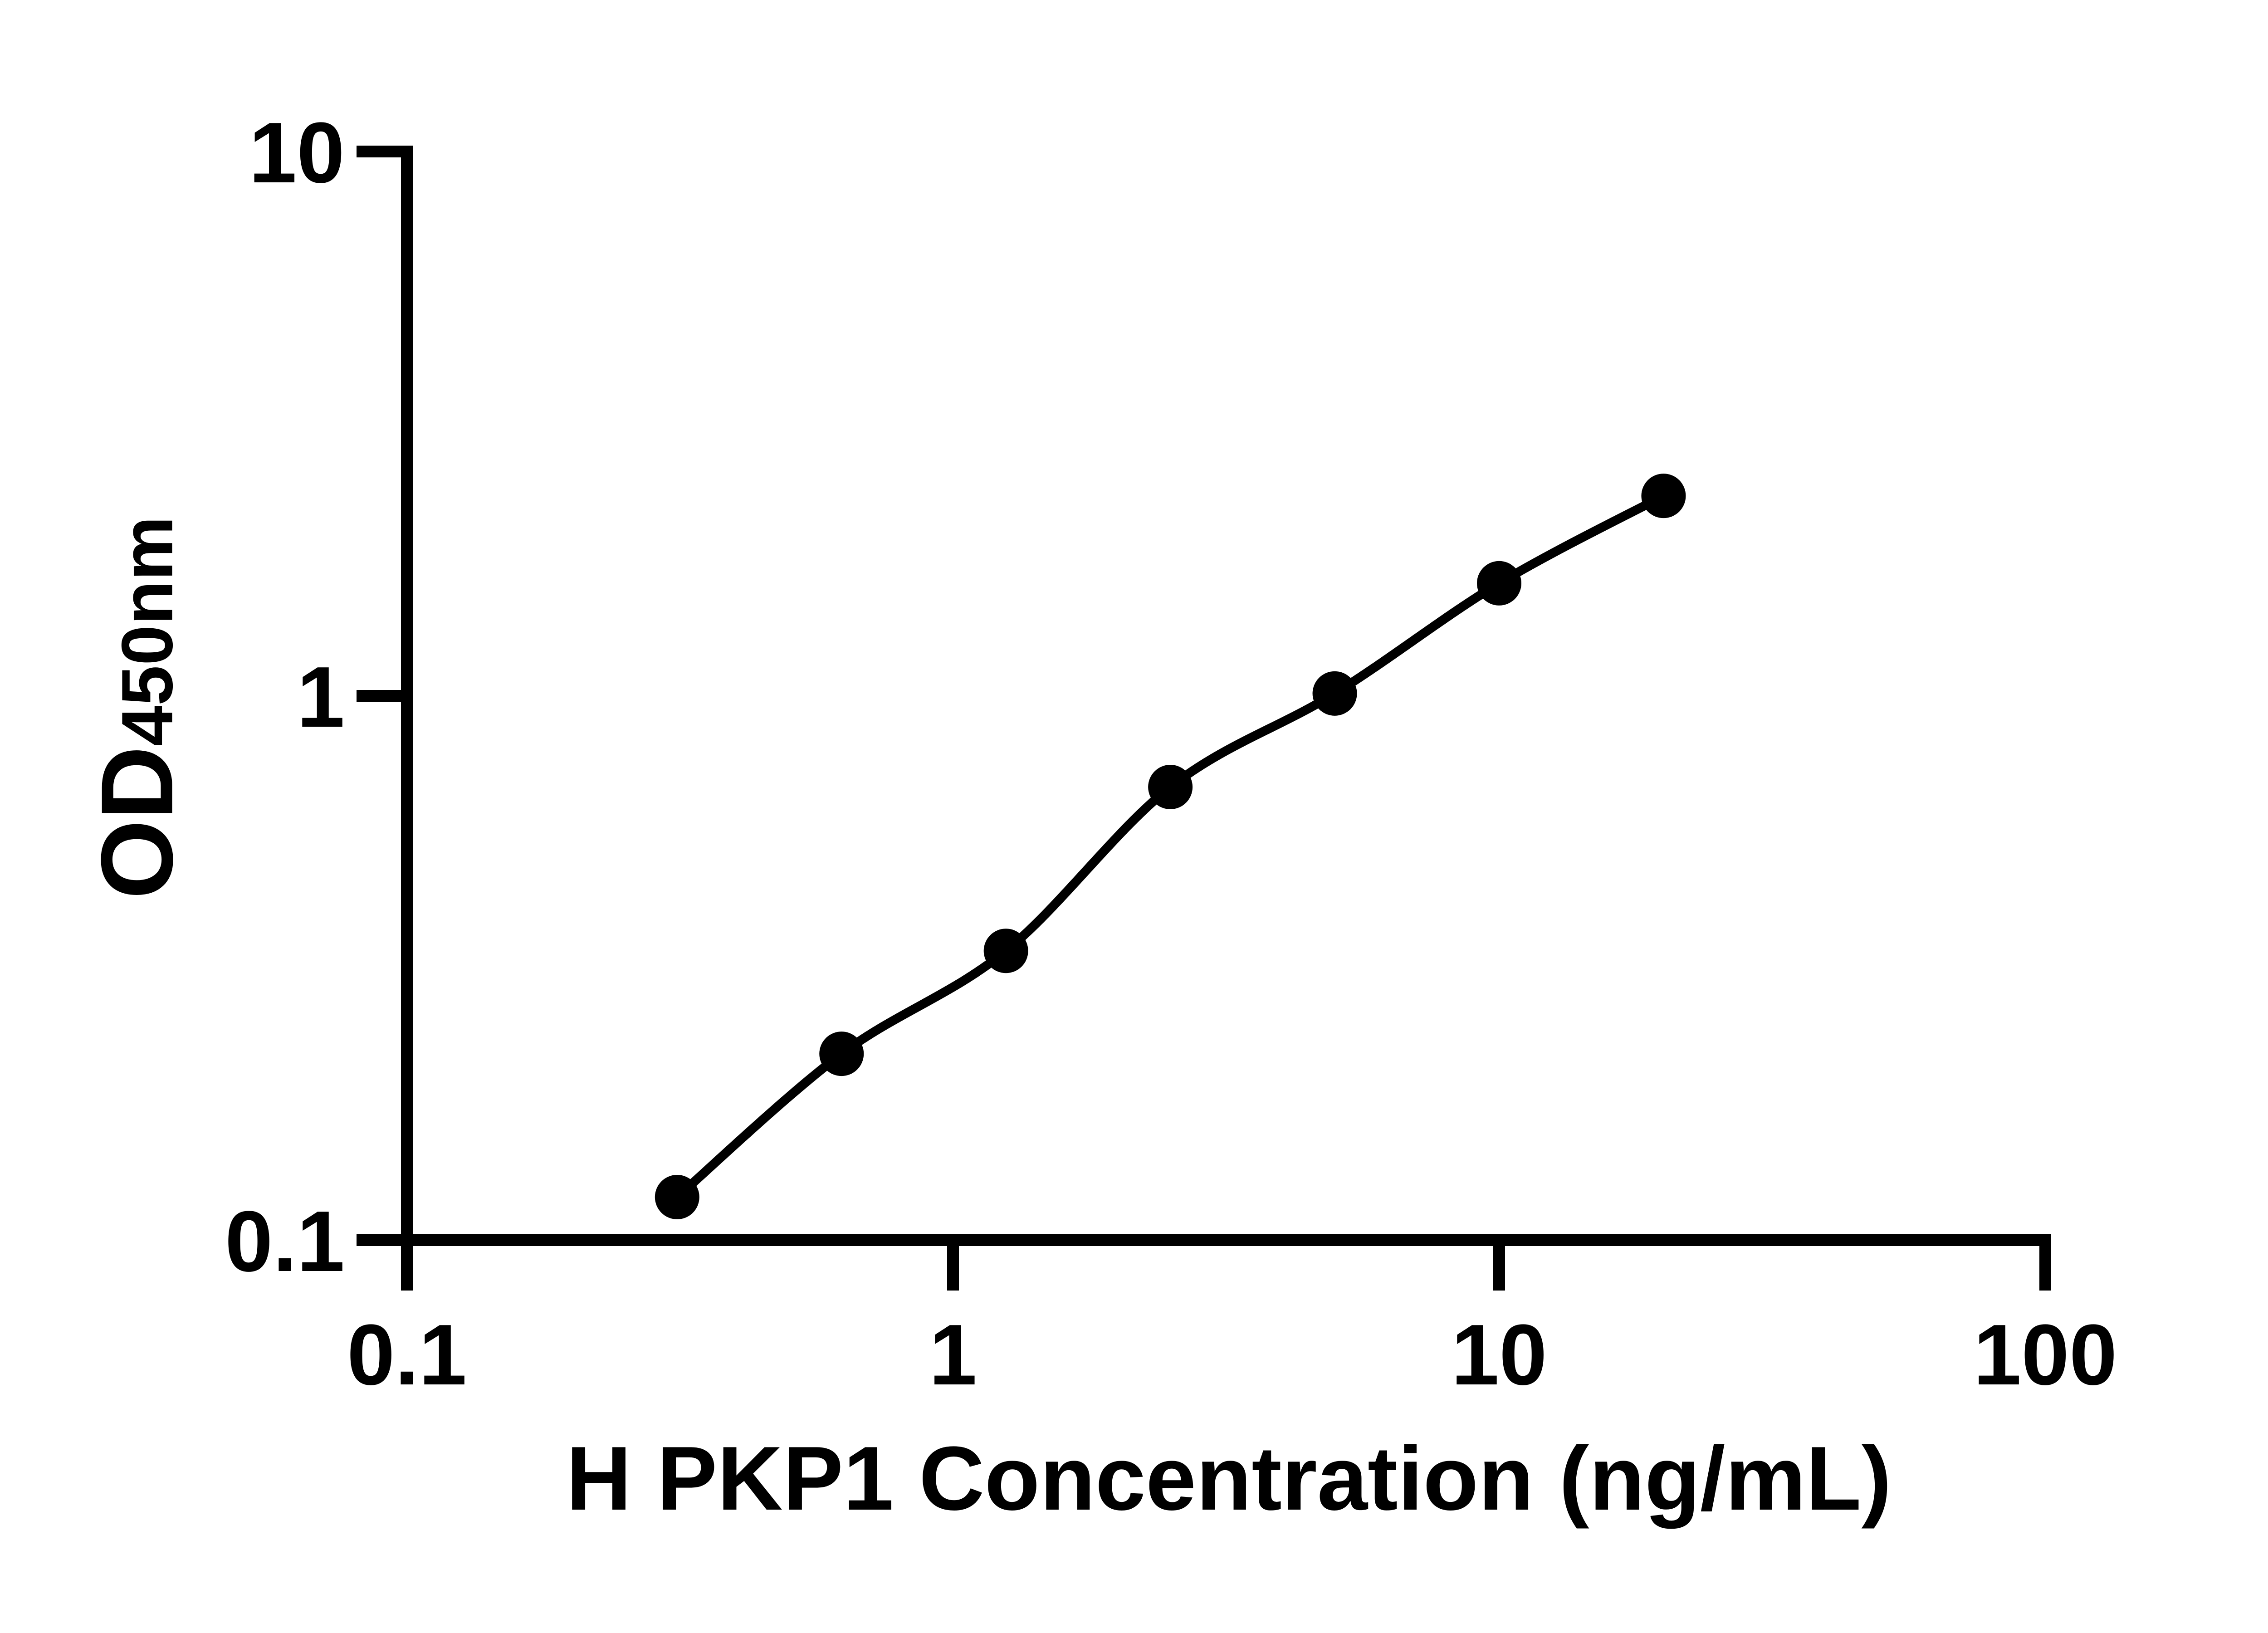  What do you see at coordinates (321, 697) in the screenshot?
I see `y-tick-label: 1` at bounding box center [321, 697].